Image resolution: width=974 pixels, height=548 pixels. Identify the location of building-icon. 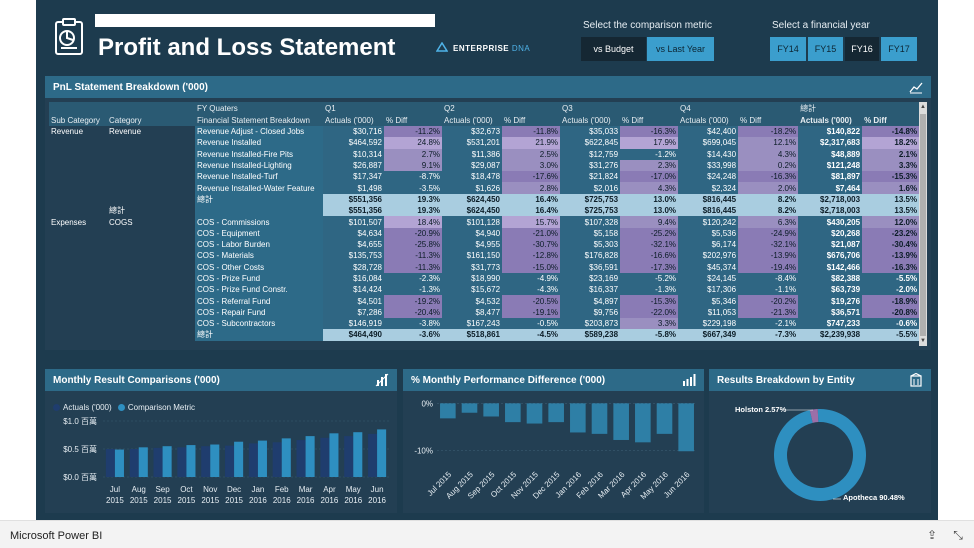
(916, 380).